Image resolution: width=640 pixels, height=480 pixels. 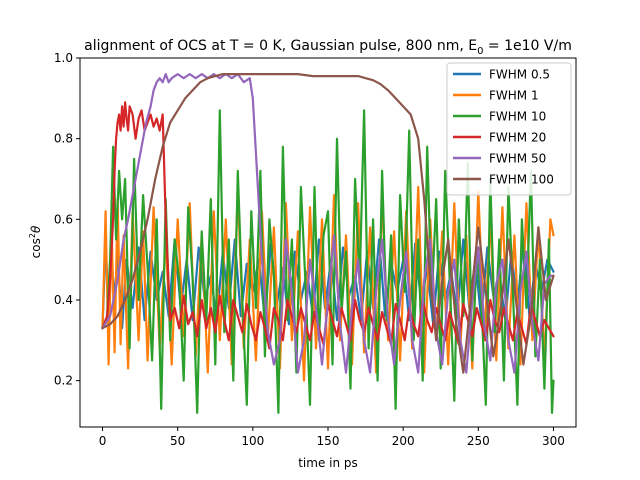 What do you see at coordinates (521, 180) in the screenshot?
I see `legend-label-5: FWHM 100` at bounding box center [521, 180].